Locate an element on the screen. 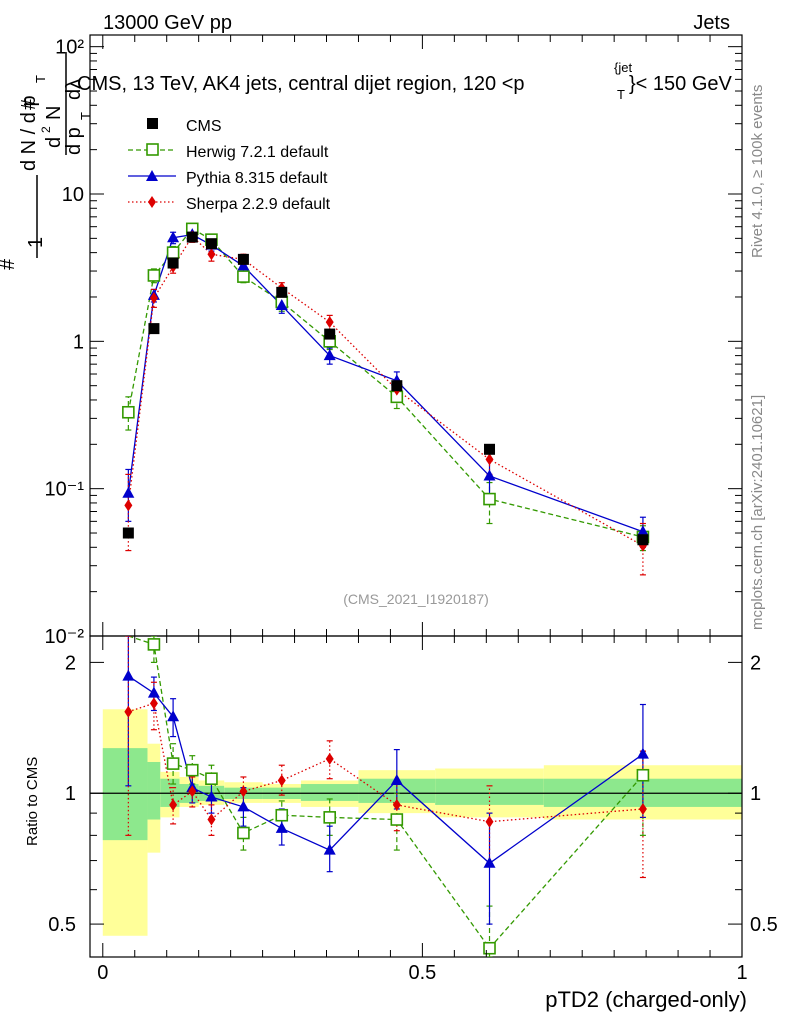 The width and height of the screenshot is (786, 1029). main-ytick-label: 1 is located at coordinates (78, 342).